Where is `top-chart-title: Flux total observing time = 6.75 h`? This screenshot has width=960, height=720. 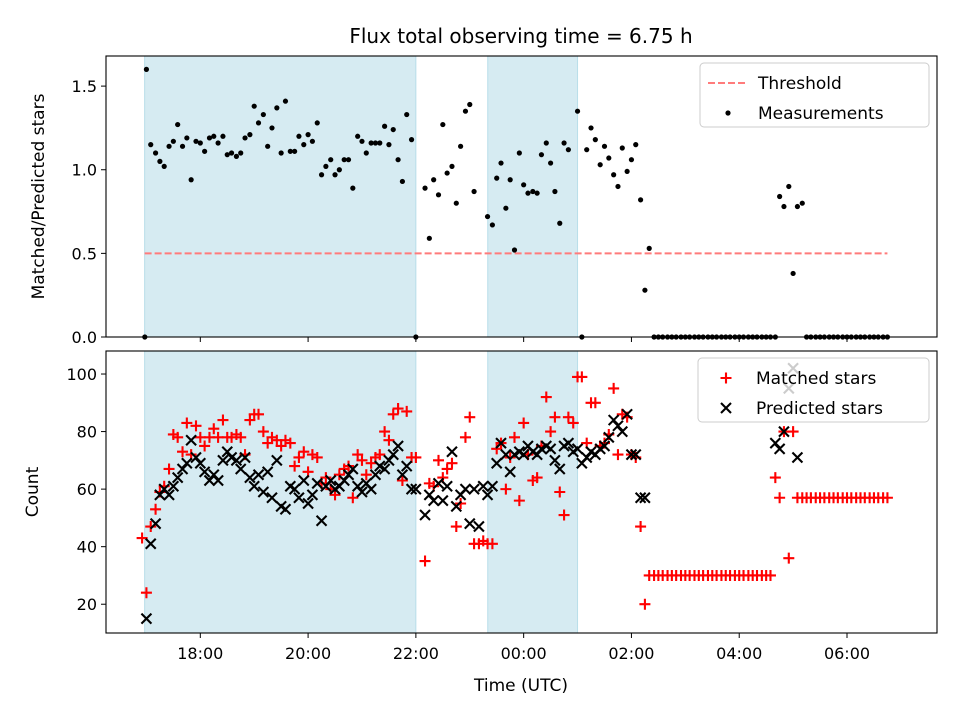
top-chart-title: Flux total observing time = 6.75 h is located at coordinates (520, 36).